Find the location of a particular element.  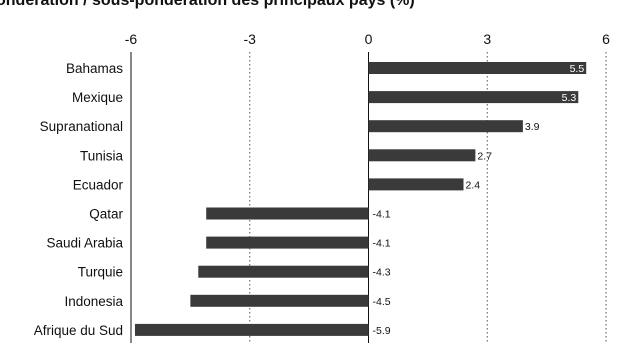

x-tick-label: 0 is located at coordinates (369, 39).